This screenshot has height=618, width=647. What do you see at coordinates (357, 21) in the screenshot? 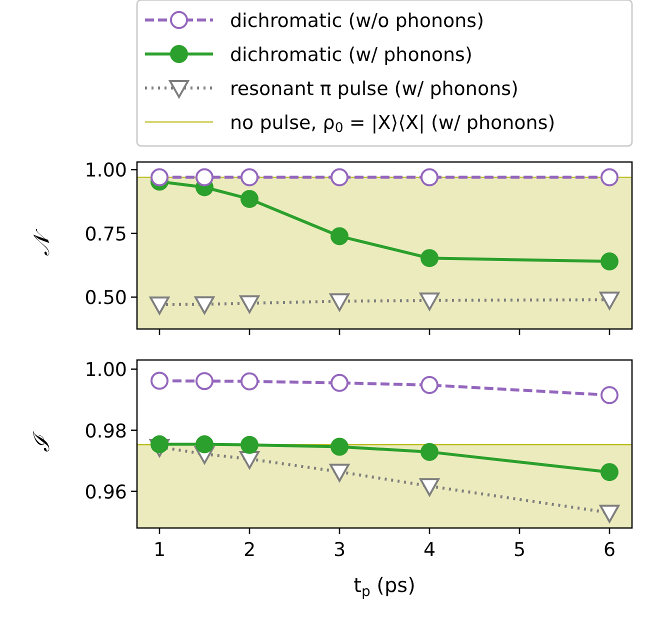
I see `legend-label: dichromatic (w/o phonons)` at bounding box center [357, 21].